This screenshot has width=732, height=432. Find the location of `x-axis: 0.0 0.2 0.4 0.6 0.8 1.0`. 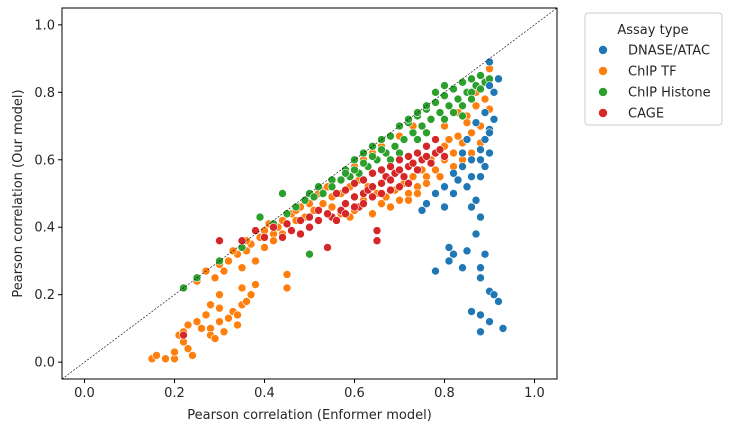

x-axis: 0.0 0.2 0.4 0.6 0.8 1.0 is located at coordinates (309, 390).